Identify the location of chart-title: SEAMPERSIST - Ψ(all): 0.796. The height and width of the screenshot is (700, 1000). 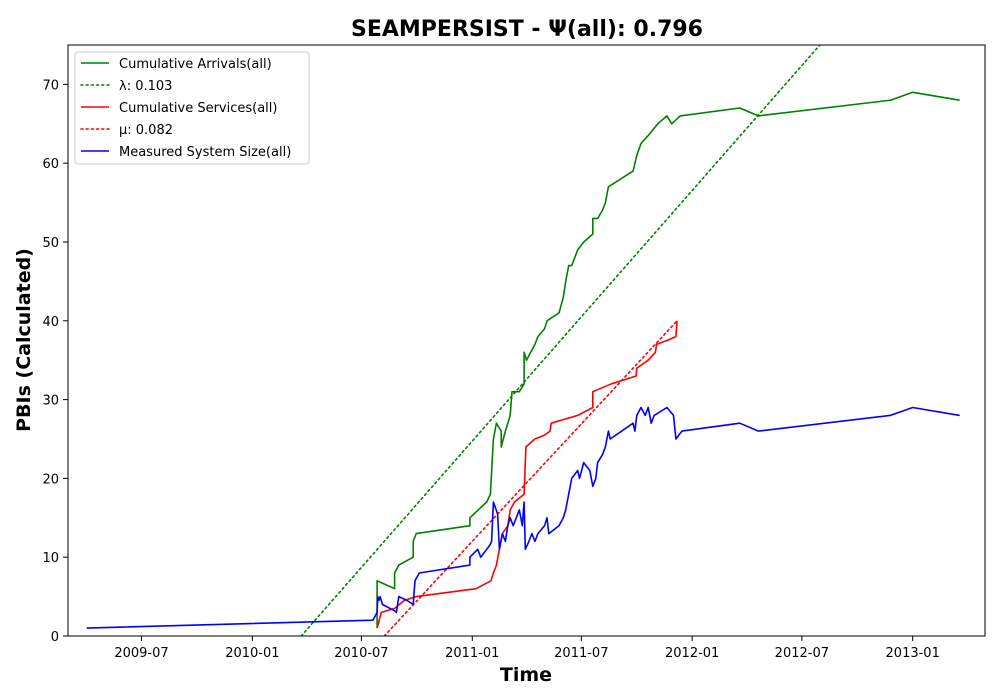
(527, 29).